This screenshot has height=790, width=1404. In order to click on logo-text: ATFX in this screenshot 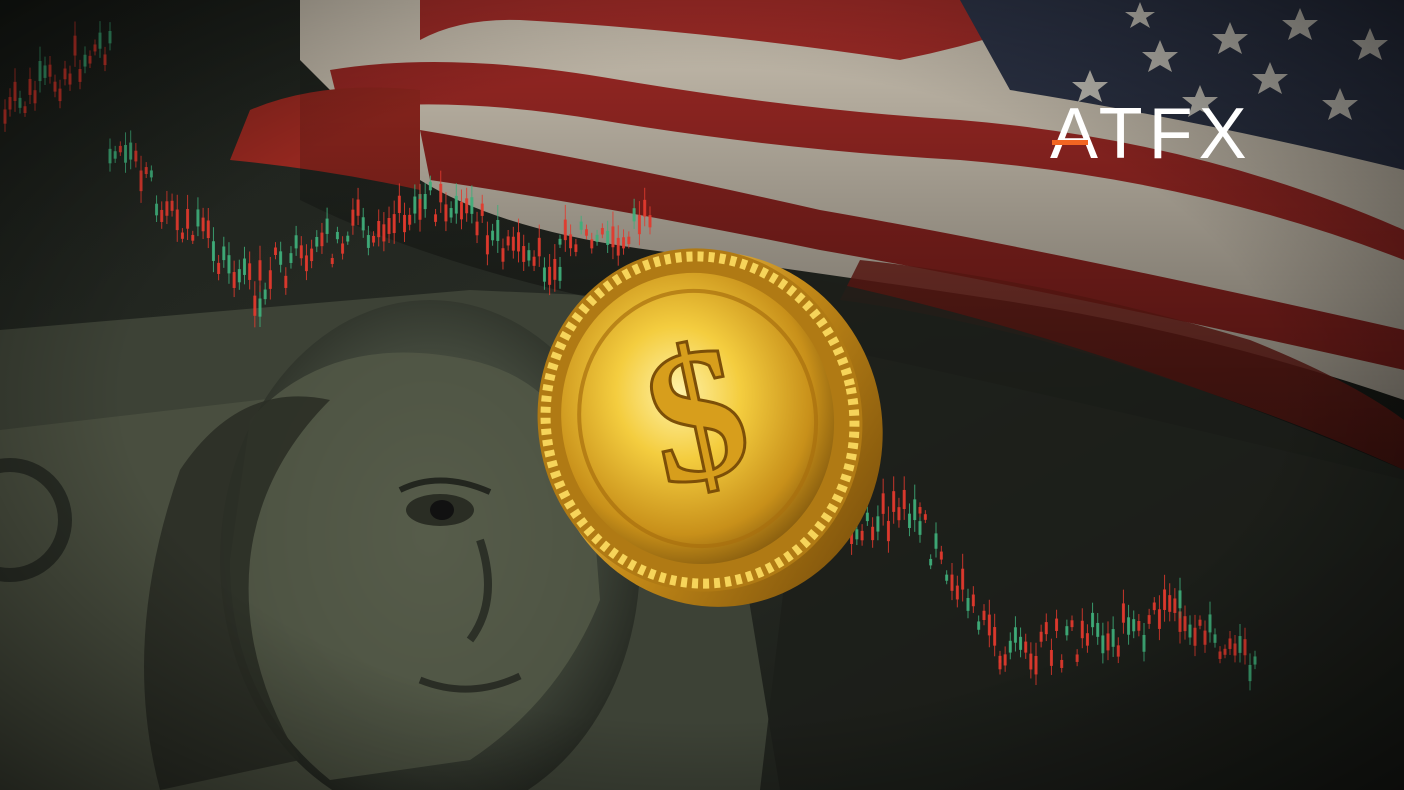, I will do `click(1151, 134)`.